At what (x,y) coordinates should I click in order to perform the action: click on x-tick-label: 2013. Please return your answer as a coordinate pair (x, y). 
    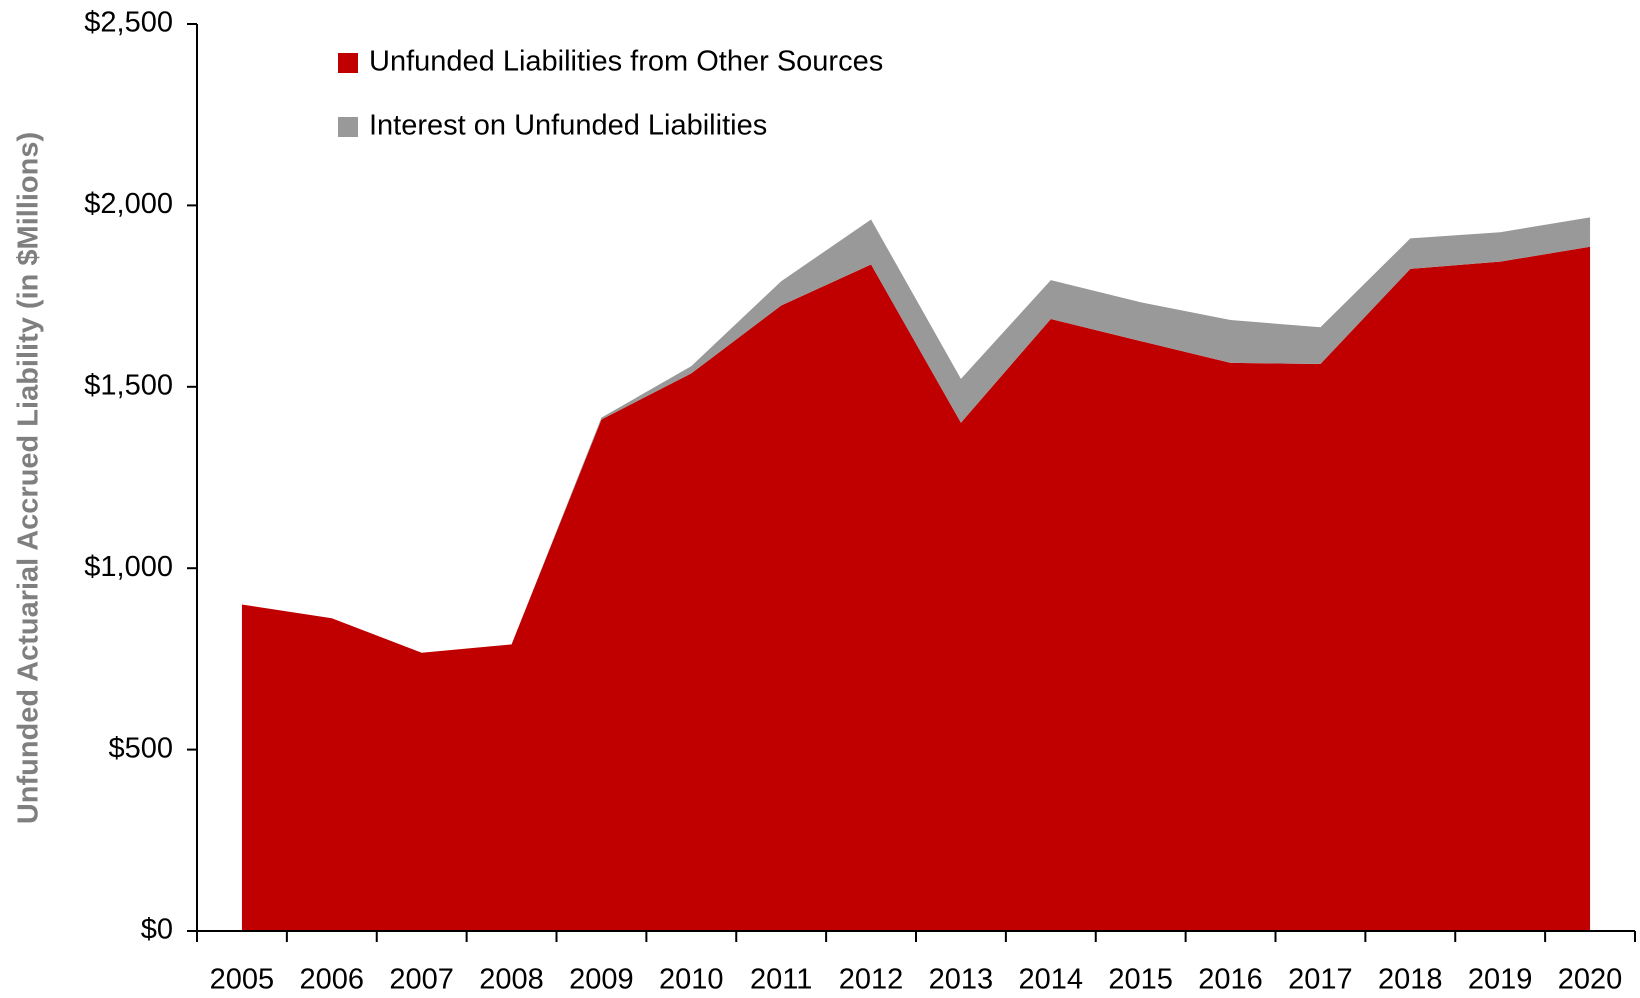
    Looking at the image, I should click on (961, 980).